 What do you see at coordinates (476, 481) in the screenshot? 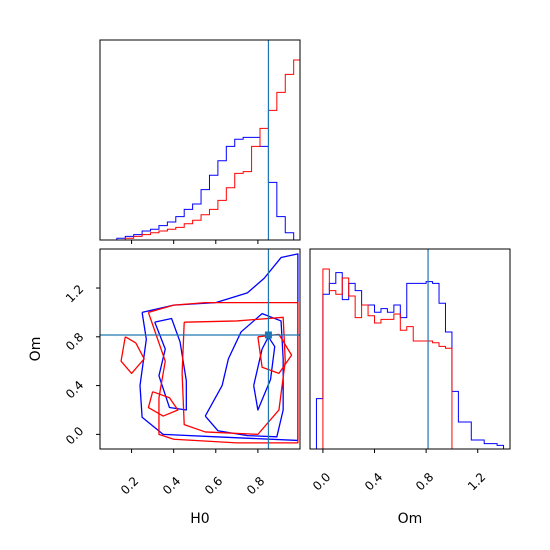
I see `om-x-tick-label: 1.2` at bounding box center [476, 481].